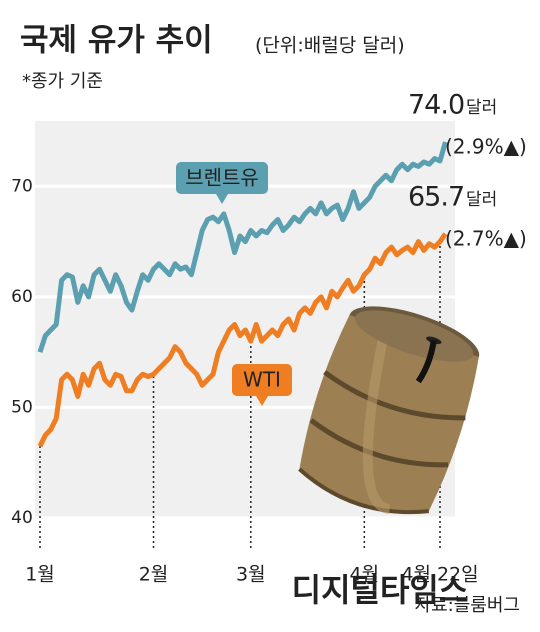  I want to click on note: *종가 기준, so click(62, 81).